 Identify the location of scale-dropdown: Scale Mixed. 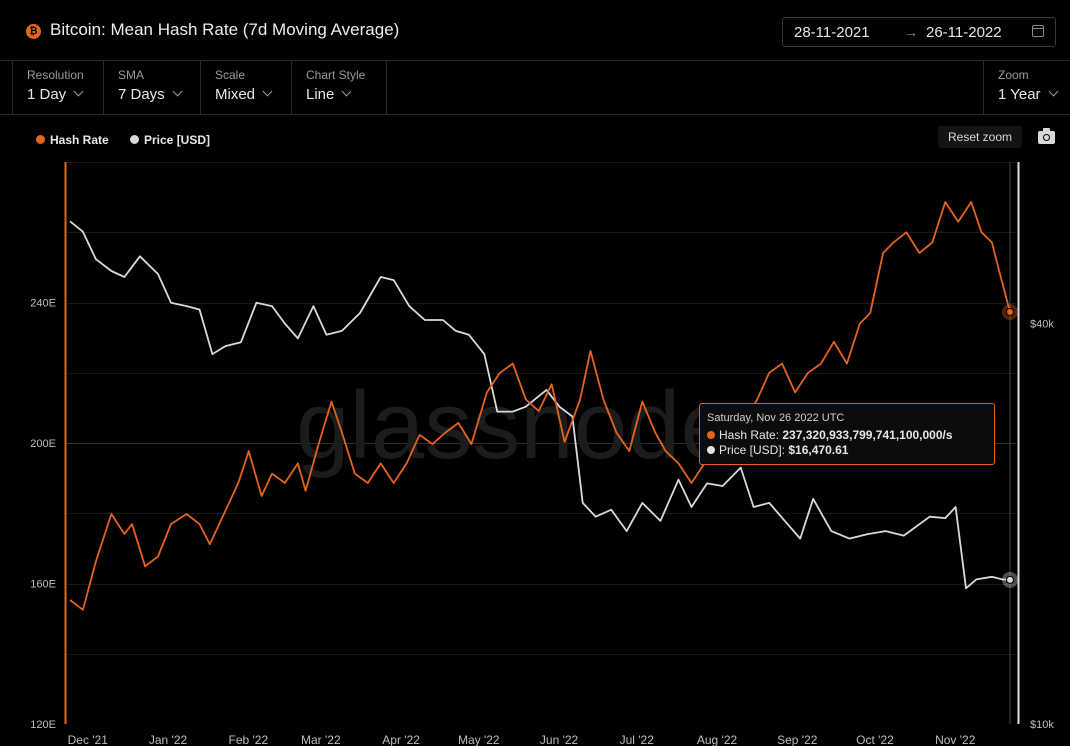
(246, 87).